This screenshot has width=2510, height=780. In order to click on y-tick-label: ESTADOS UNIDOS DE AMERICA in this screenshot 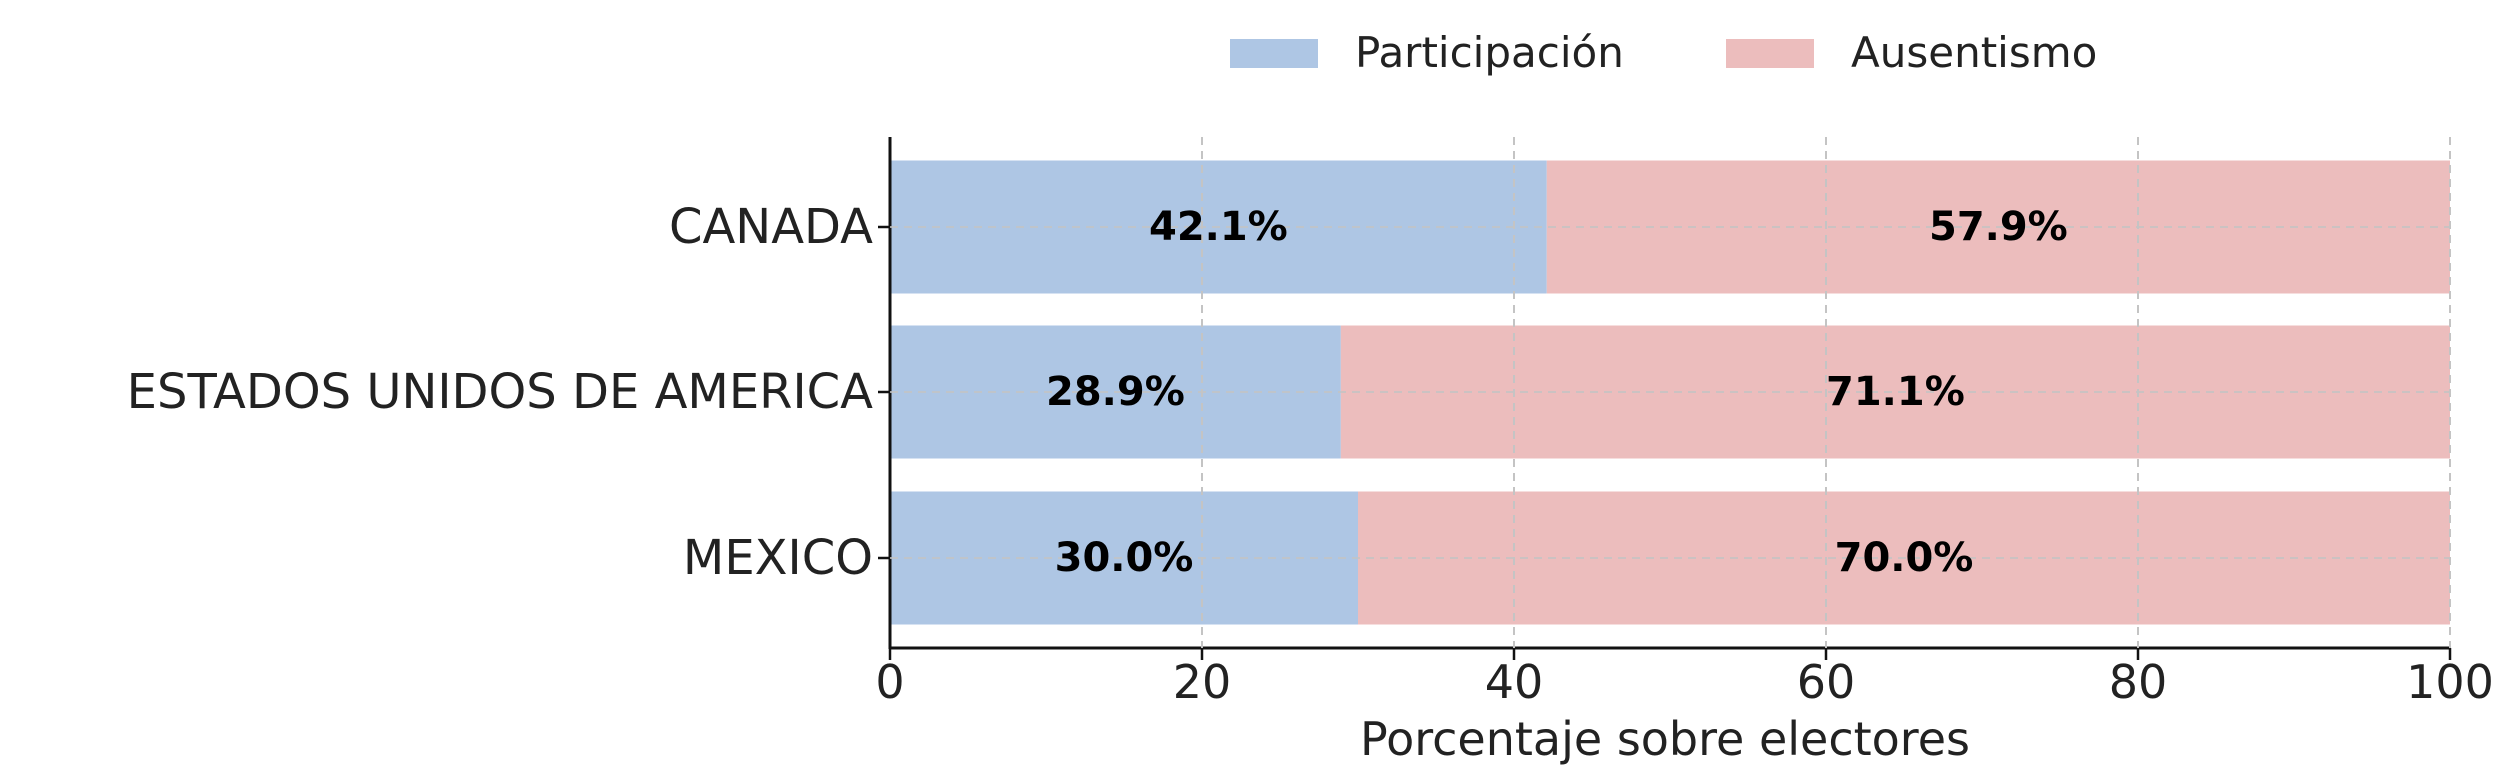, I will do `click(500, 392)`.